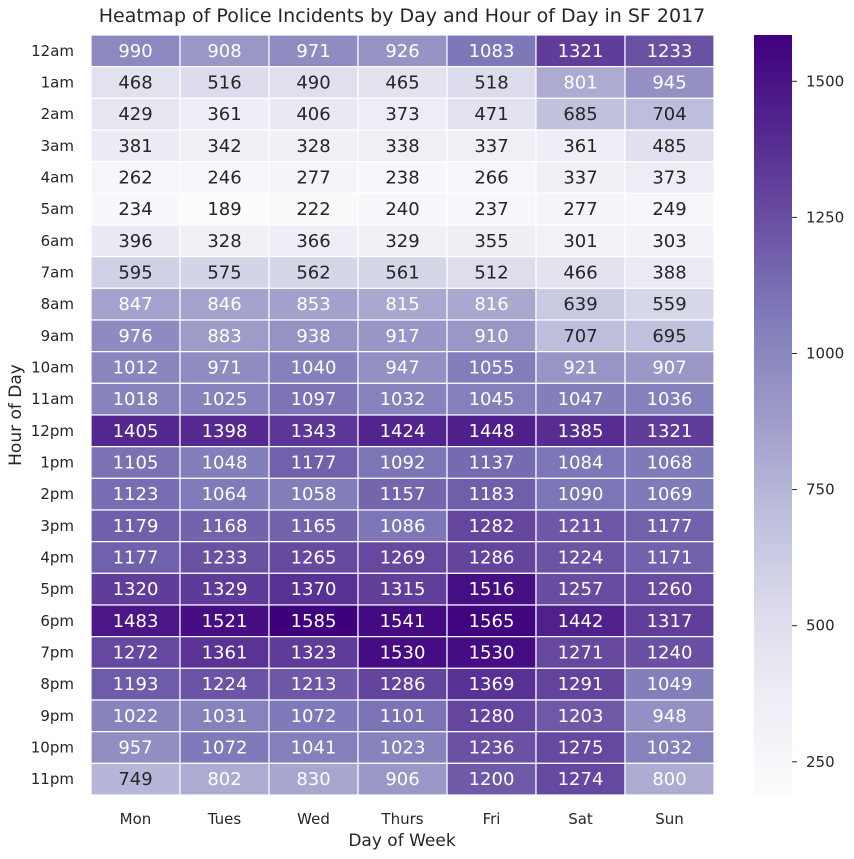 This screenshot has width=854, height=859. I want to click on y-tick-label: 7pm, so click(57, 653).